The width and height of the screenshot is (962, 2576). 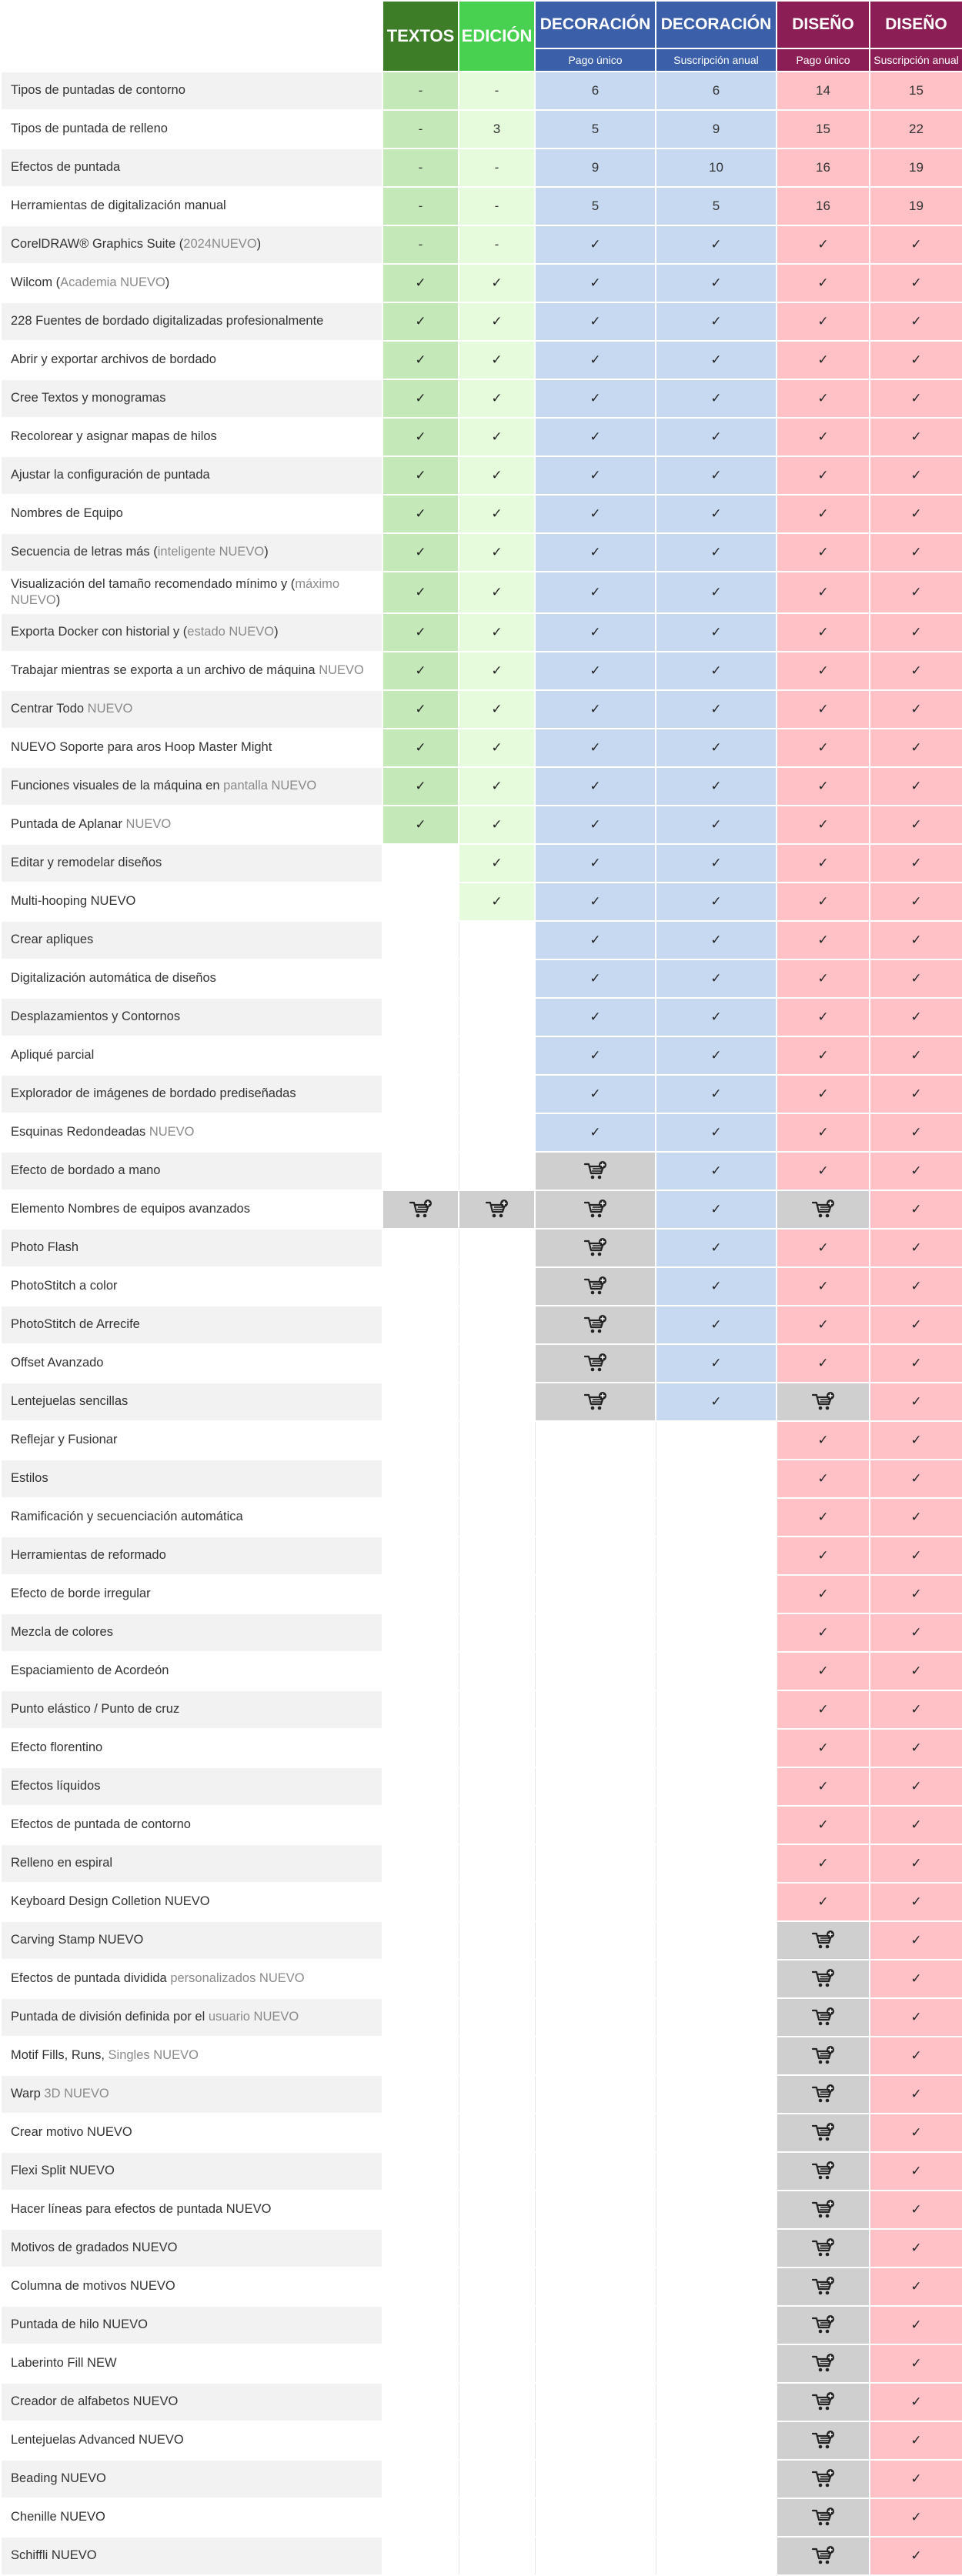 I want to click on value-cell: 5, so click(x=595, y=206).